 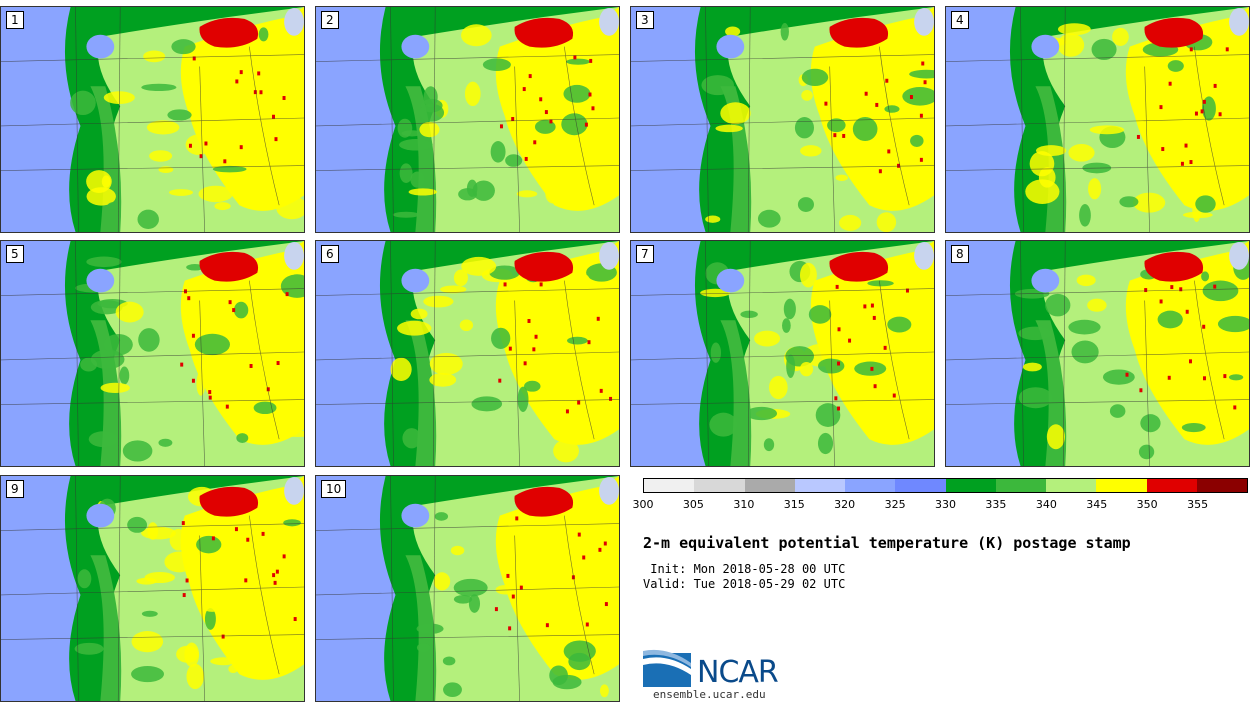 I want to click on colorbar-tick-label: 320, so click(x=845, y=504).